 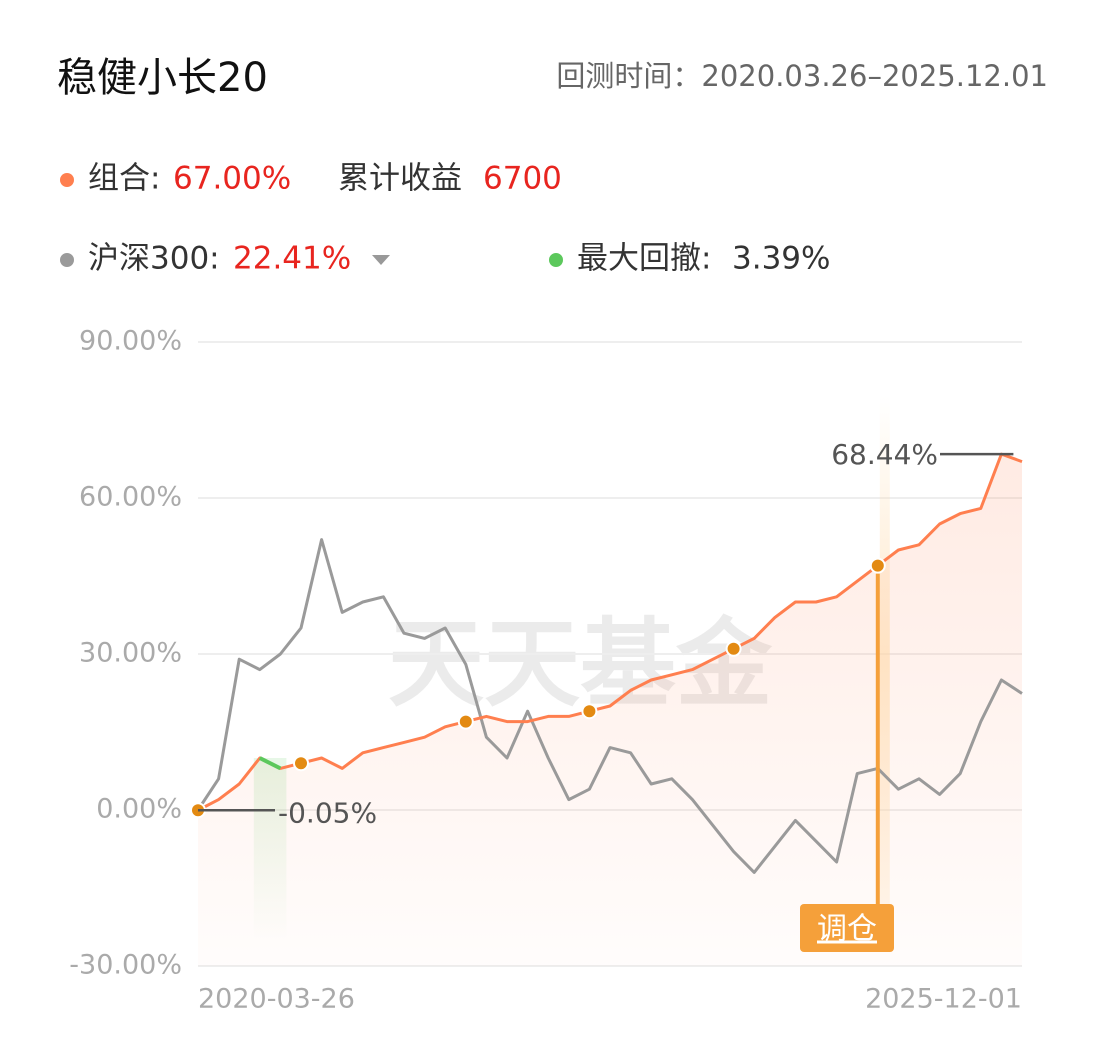 What do you see at coordinates (644, 259) in the screenshot?
I see `drawdown-label: 最大回撤:` at bounding box center [644, 259].